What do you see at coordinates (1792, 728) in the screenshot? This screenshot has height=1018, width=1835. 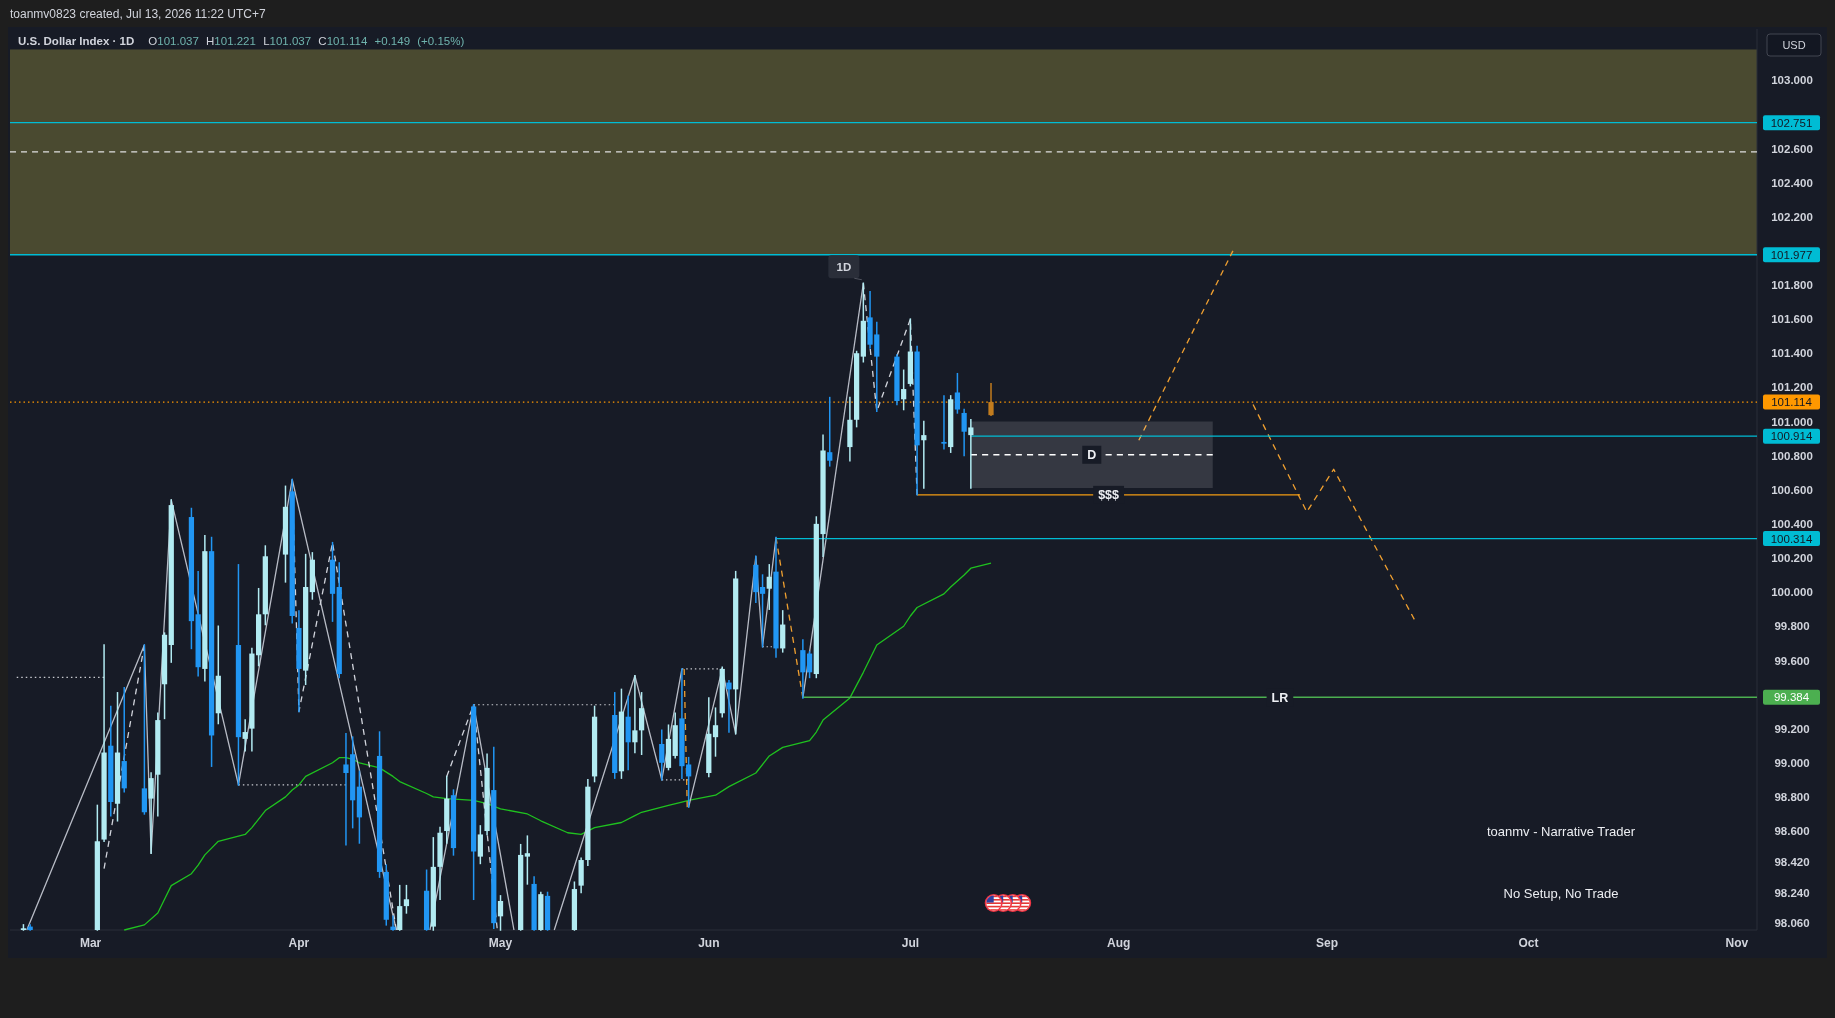 I see `y-tick-label: 99.200` at bounding box center [1792, 728].